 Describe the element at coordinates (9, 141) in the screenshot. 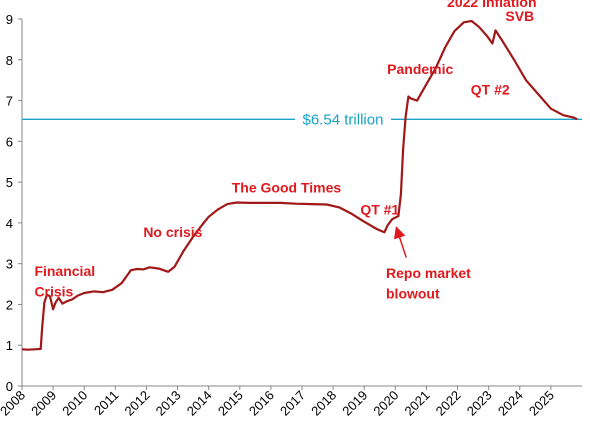

I see `y-tick-label: 6` at that location.